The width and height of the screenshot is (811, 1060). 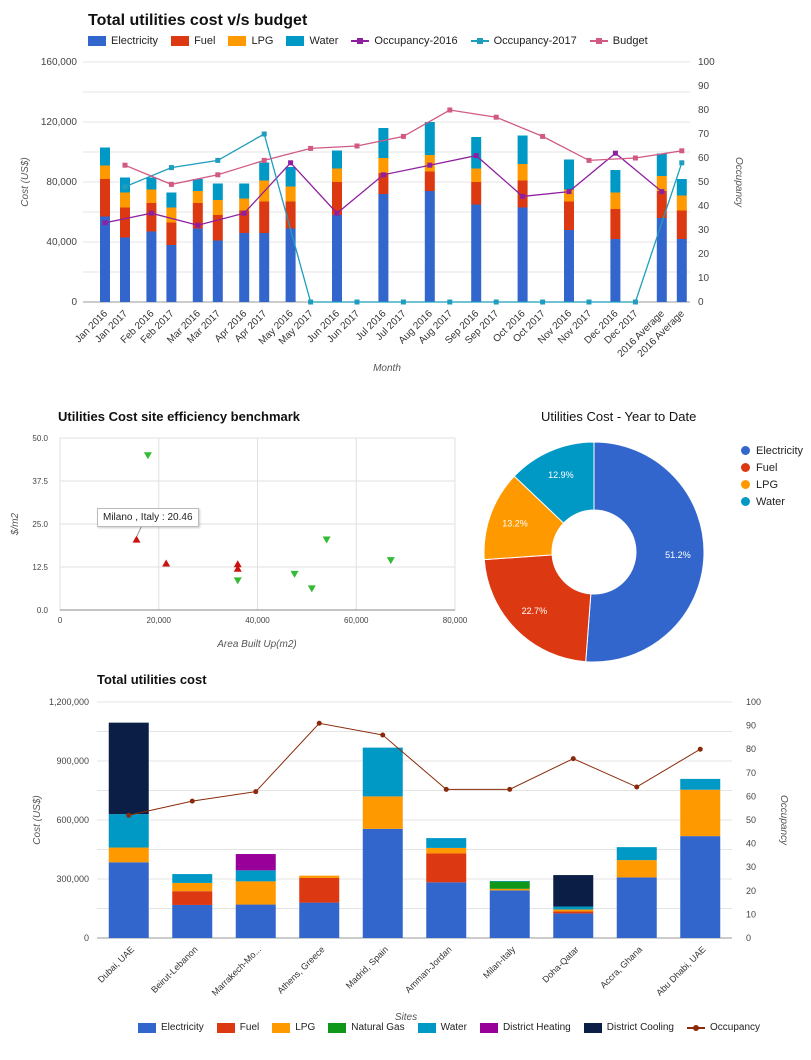 I want to click on y2-tick-label: 0, so click(x=748, y=938).